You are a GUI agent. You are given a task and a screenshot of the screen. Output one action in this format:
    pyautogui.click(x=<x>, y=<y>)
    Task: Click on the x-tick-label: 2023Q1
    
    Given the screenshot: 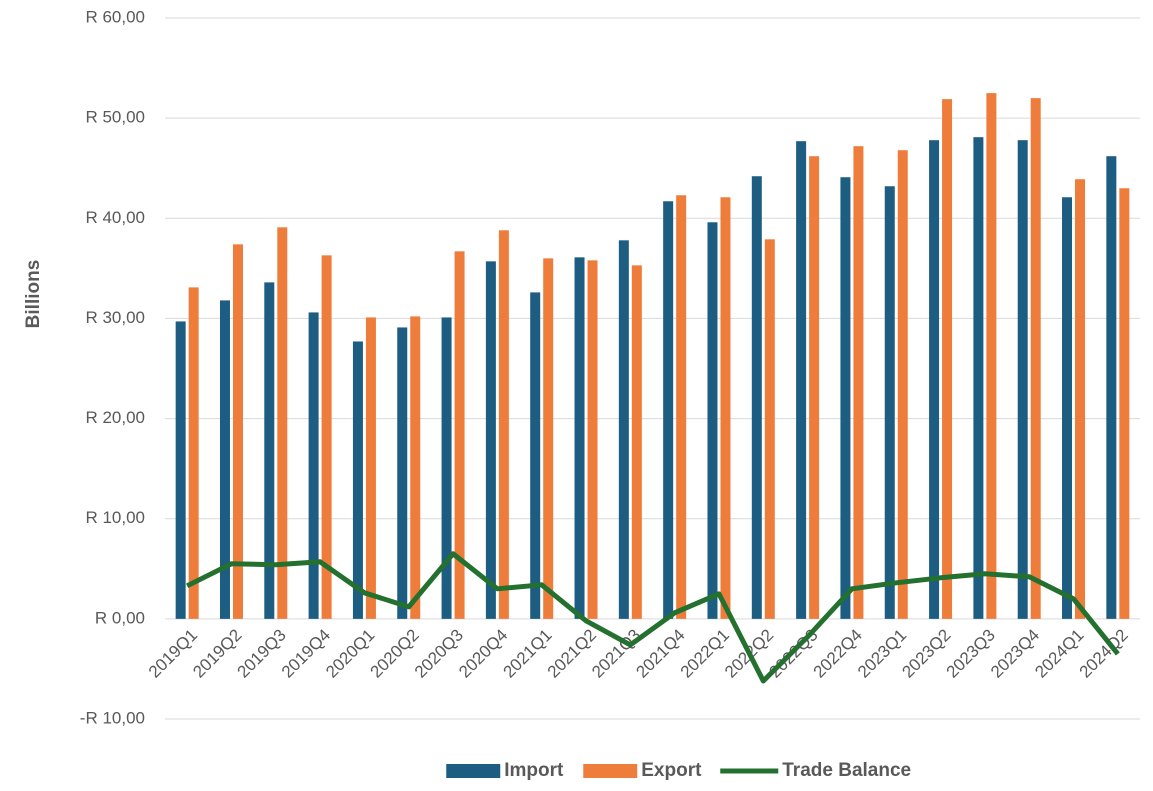 What is the action you would take?
    pyautogui.click(x=882, y=653)
    